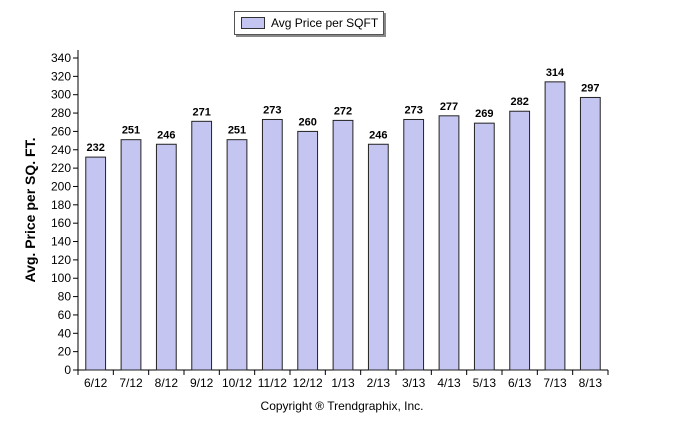 This screenshot has height=431, width=698. What do you see at coordinates (591, 383) in the screenshot?
I see `x-tick-label: 8/13` at bounding box center [591, 383].